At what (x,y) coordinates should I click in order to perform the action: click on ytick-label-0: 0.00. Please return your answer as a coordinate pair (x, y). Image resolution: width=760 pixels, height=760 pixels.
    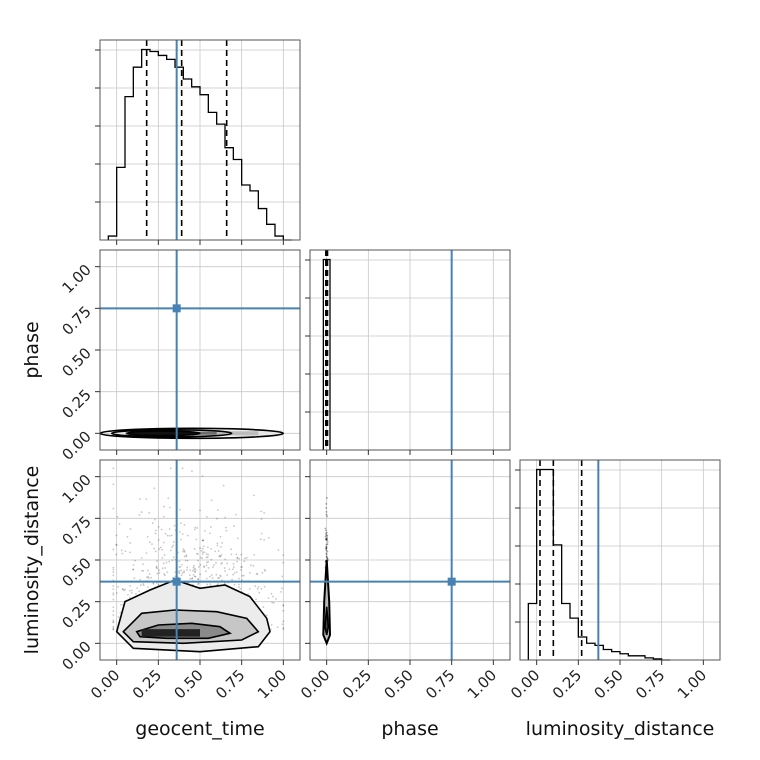
    Looking at the image, I should click on (76, 445).